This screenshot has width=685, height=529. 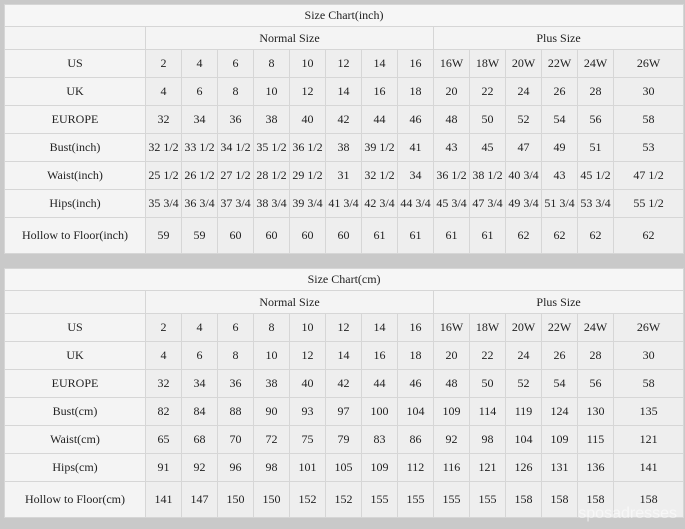 I want to click on table-cell: 16, so click(x=415, y=327).